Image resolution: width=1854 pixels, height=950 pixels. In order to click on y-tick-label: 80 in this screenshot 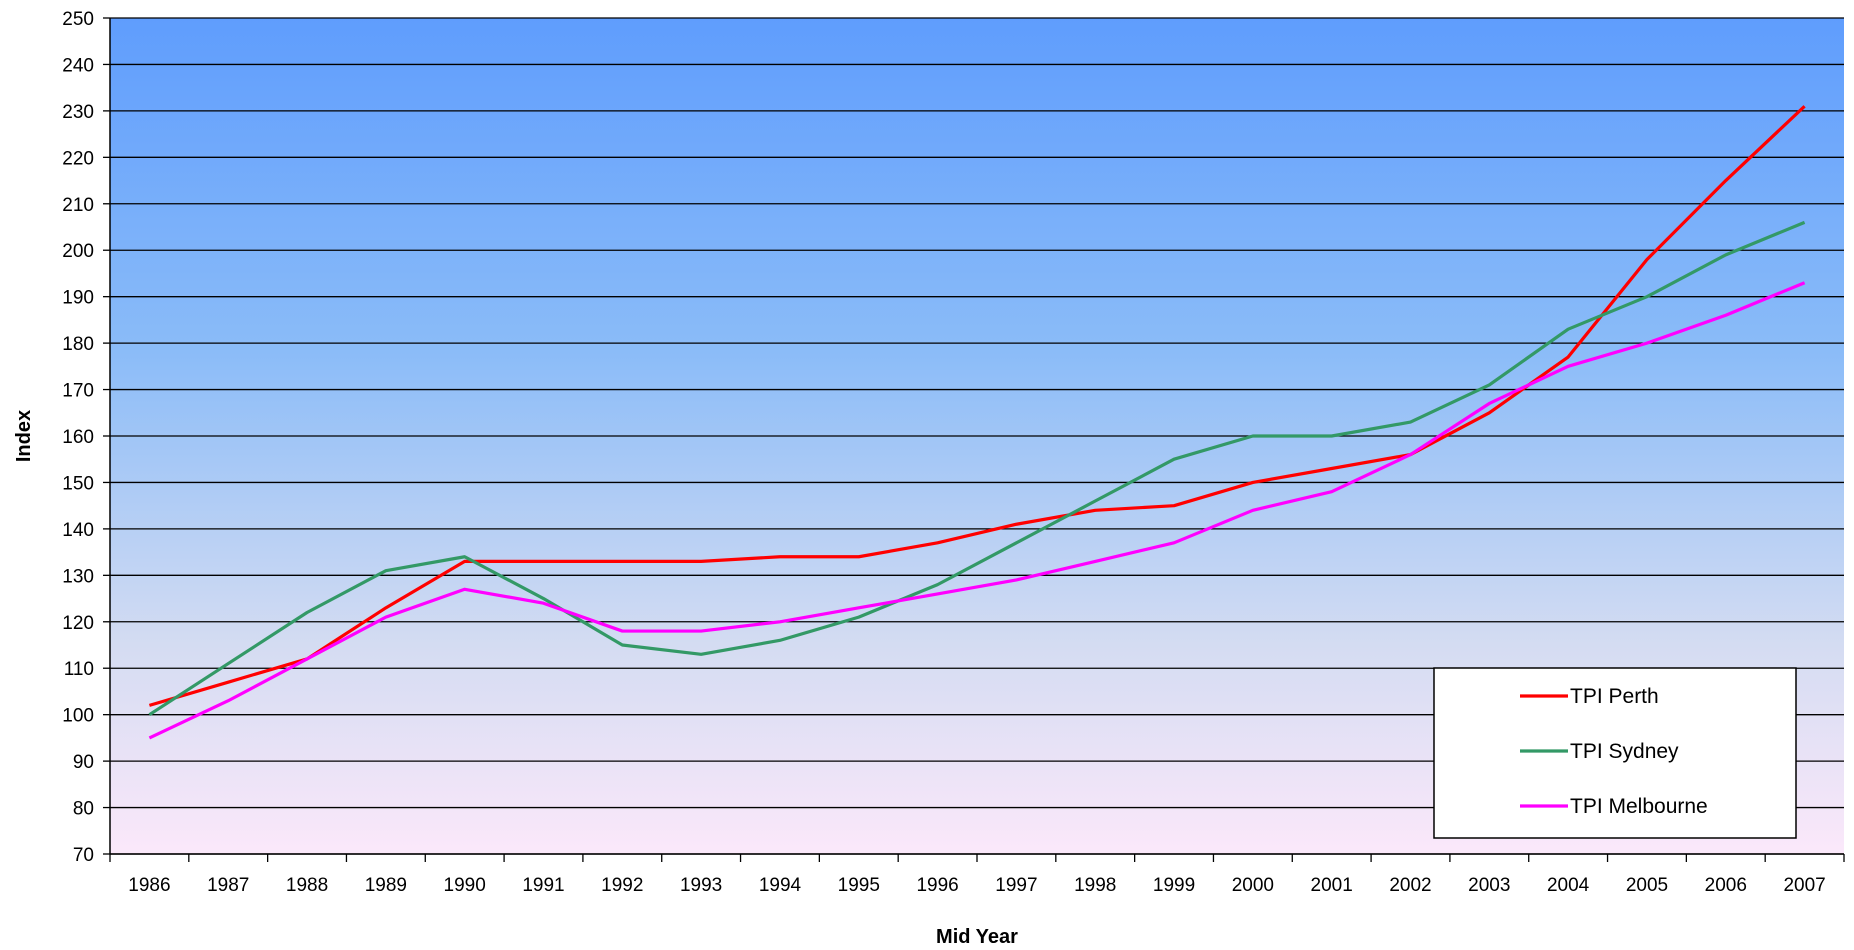, I will do `click(83, 809)`.